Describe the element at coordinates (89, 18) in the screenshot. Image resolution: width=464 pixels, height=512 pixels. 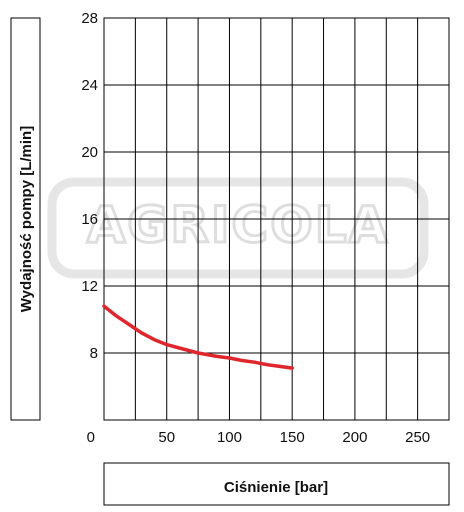
I see `y-tick-label: 28` at that location.